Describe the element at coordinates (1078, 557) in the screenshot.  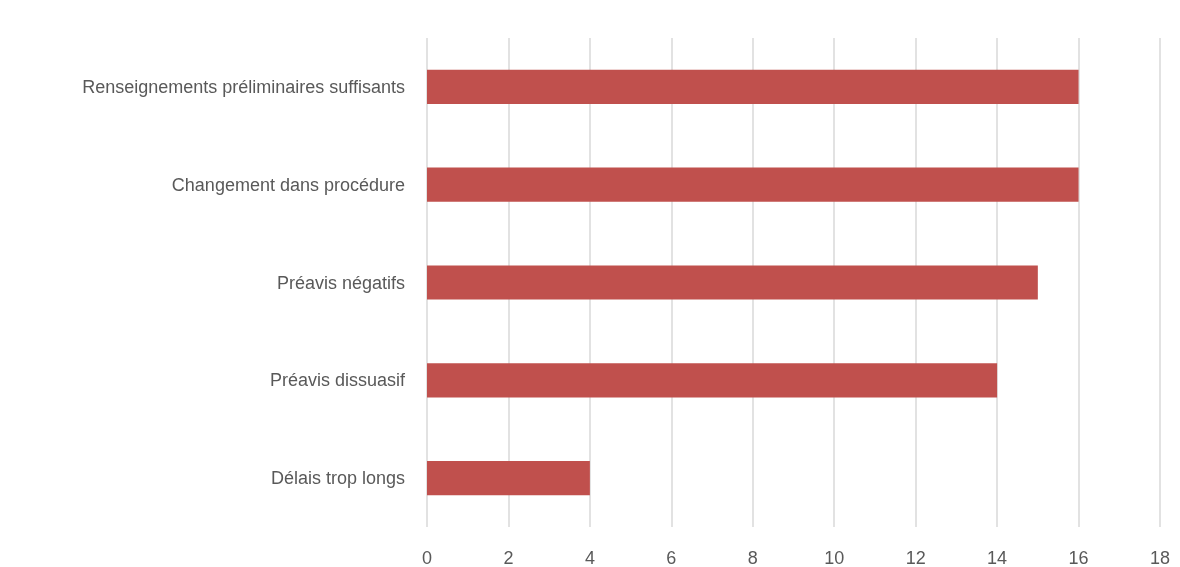
I see `x-tick-label: 16` at that location.